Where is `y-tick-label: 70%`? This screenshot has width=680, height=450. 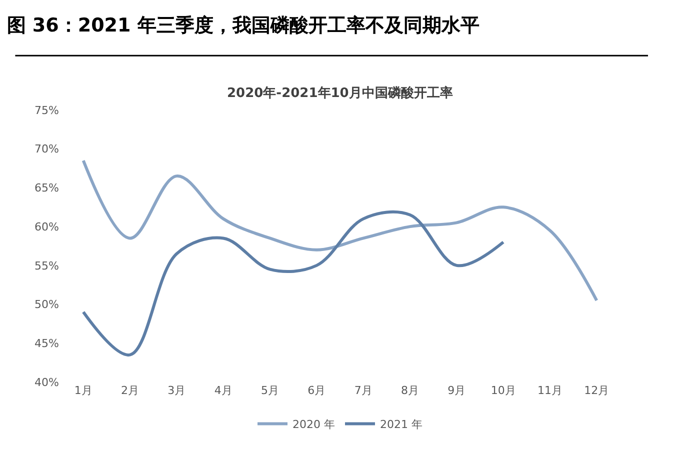
y-tick-label: 70% is located at coordinates (46, 149).